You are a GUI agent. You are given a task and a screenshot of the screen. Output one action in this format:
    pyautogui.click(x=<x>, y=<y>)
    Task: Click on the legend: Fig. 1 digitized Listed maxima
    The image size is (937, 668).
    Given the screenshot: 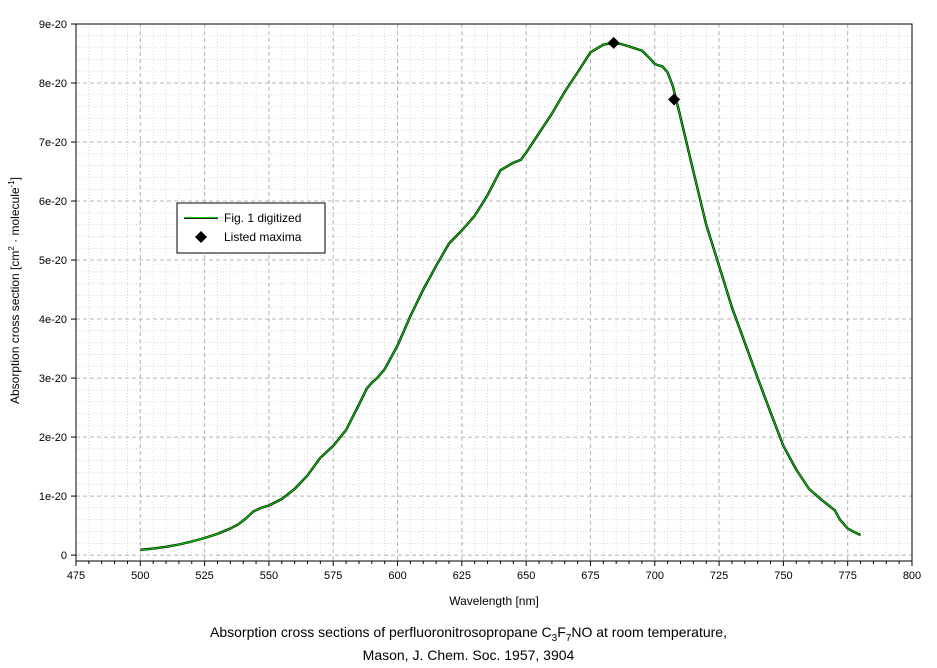 What is the action you would take?
    pyautogui.click(x=251, y=228)
    